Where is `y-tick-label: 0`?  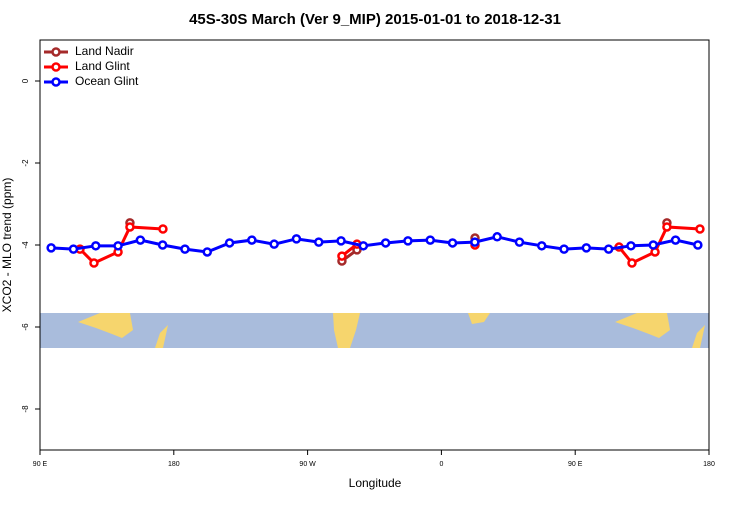
y-tick-label: 0 is located at coordinates (25, 80).